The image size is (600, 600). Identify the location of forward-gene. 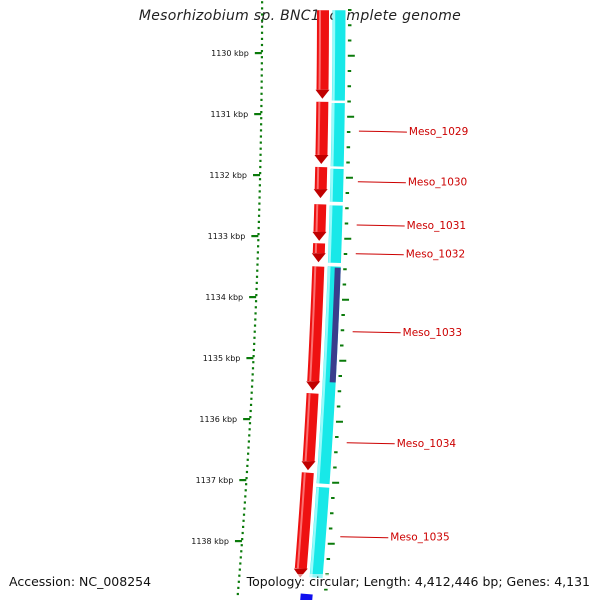
(320, 218).